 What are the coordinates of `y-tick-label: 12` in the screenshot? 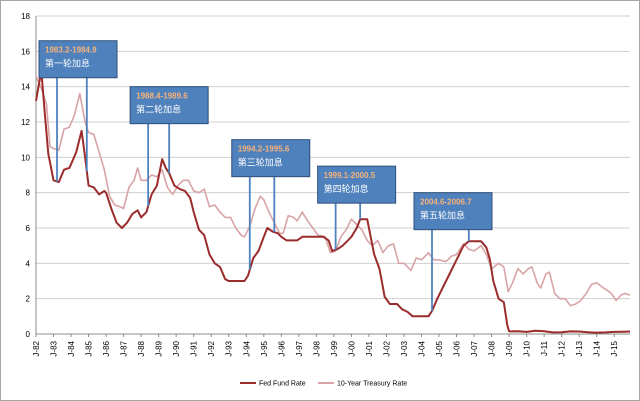 It's located at (25, 122).